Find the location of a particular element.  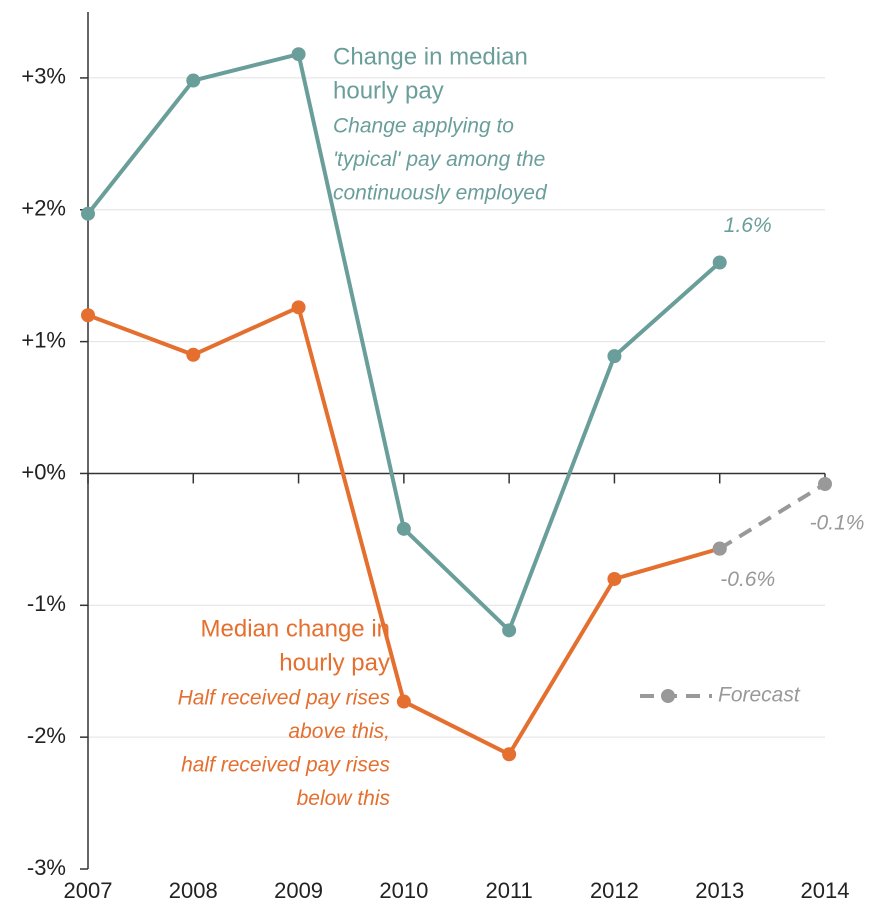

data-label: 1.6% is located at coordinates (748, 225).